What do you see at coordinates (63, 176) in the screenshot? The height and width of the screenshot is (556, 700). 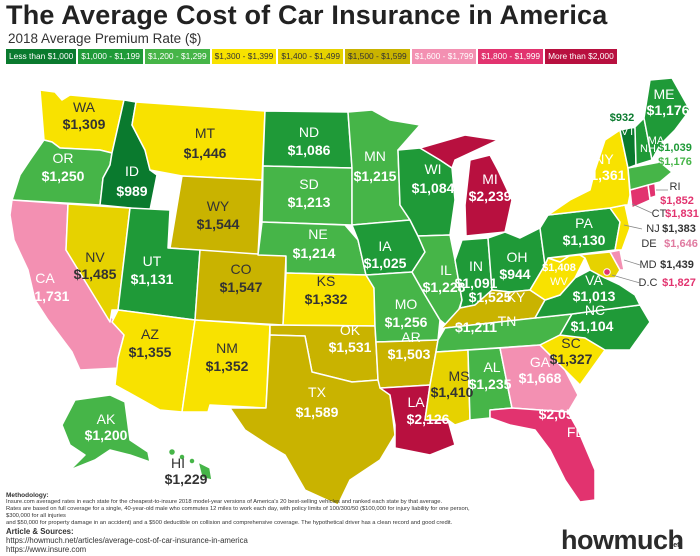 I see `label-price-or: $1,250` at bounding box center [63, 176].